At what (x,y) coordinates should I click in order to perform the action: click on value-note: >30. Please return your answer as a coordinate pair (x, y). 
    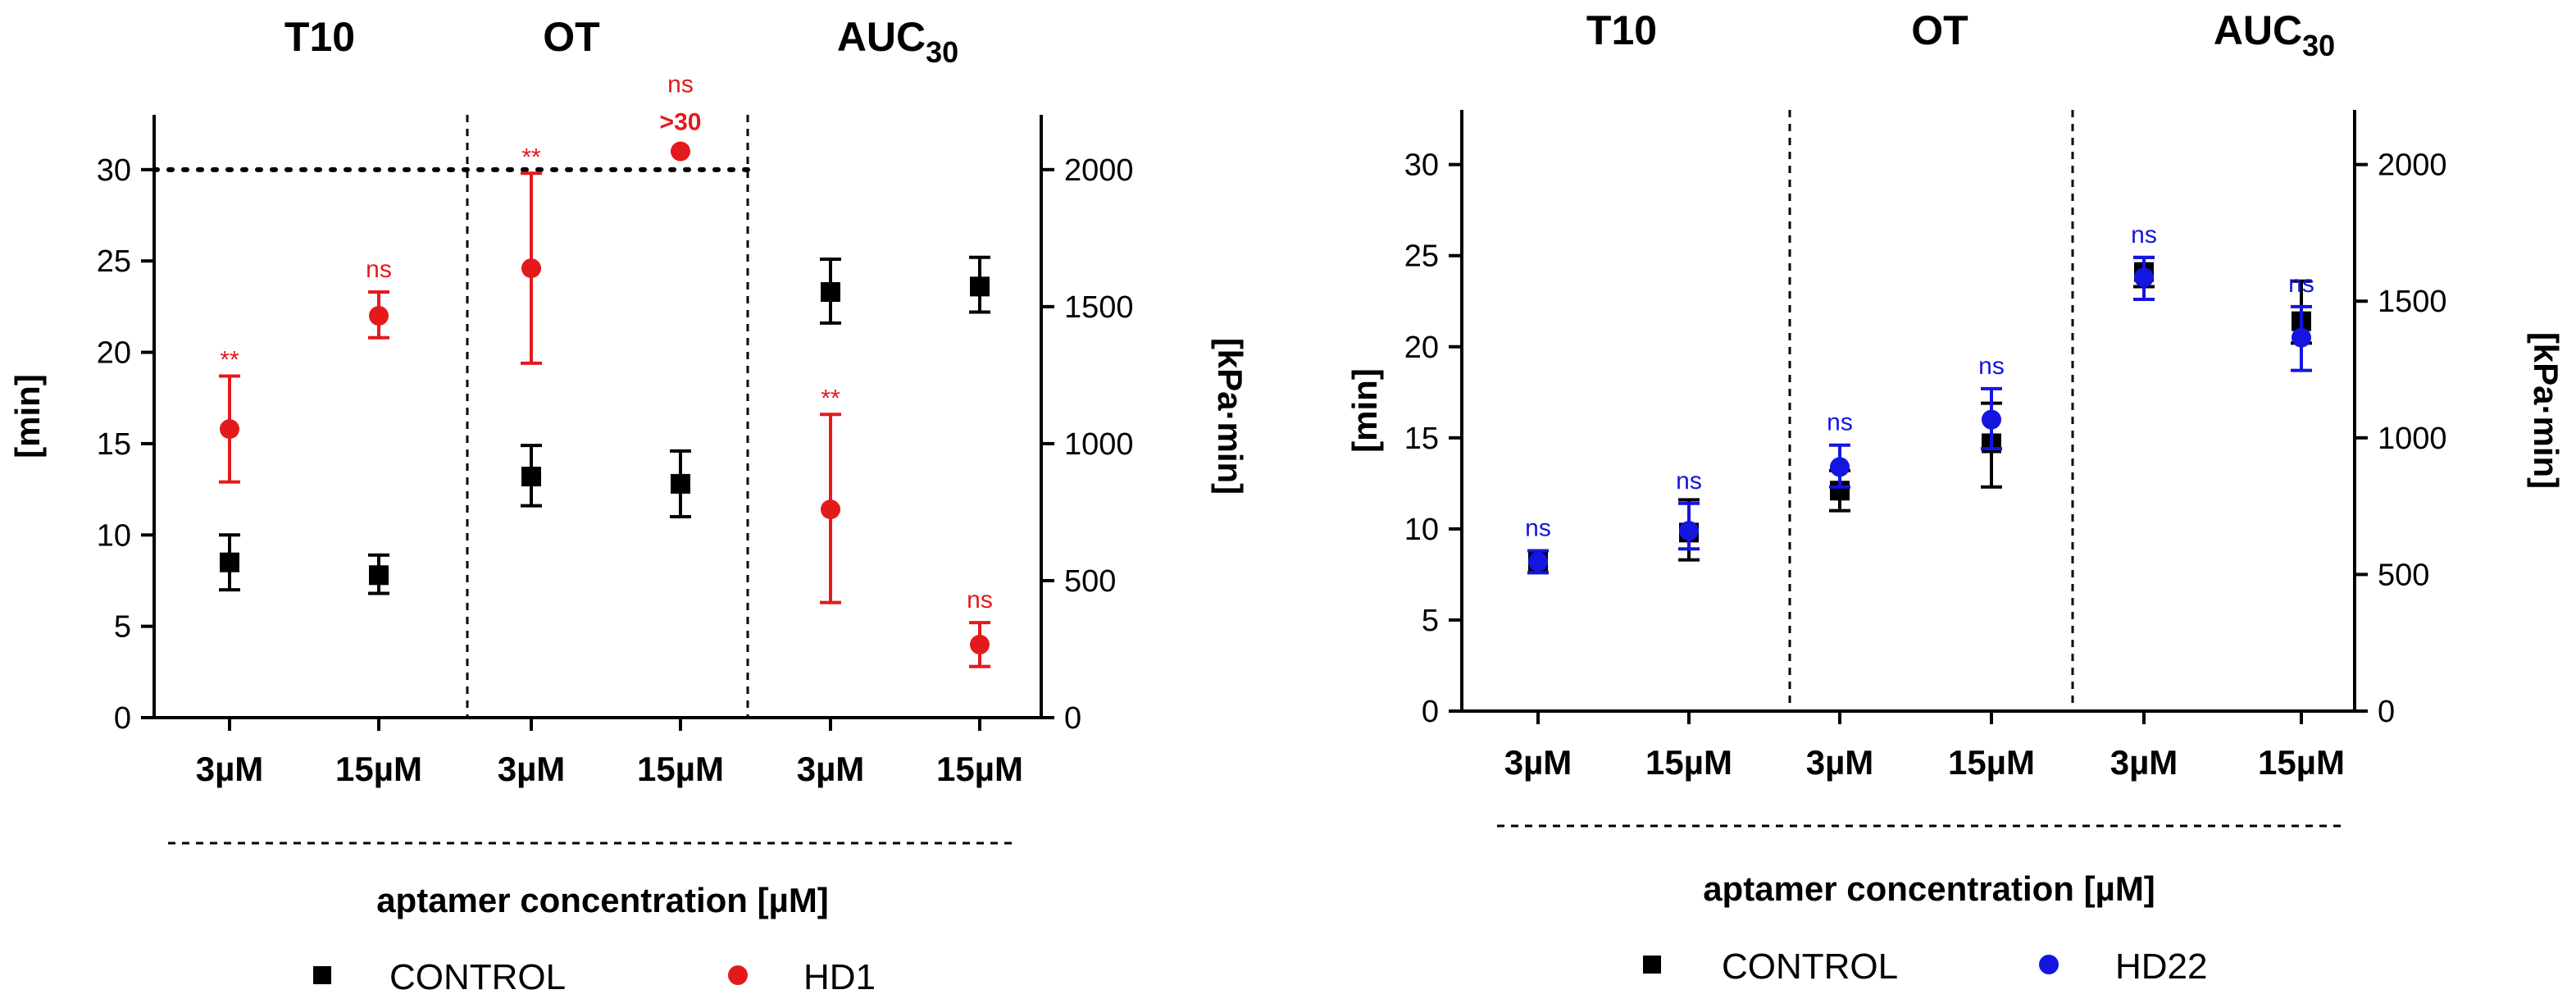
    Looking at the image, I should click on (681, 123).